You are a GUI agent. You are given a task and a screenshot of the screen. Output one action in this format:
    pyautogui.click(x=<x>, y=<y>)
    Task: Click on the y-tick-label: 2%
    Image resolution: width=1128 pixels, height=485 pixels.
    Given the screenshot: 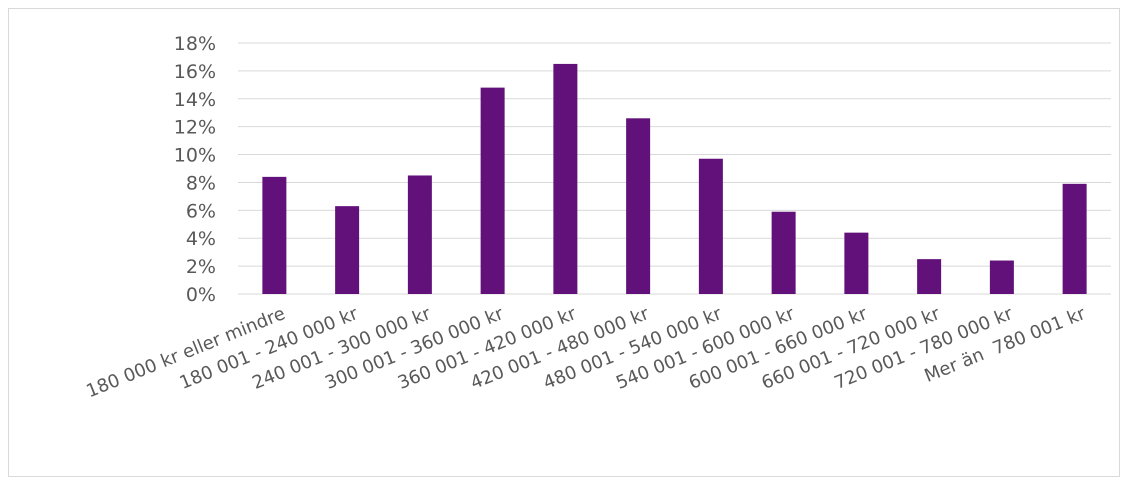 What is the action you would take?
    pyautogui.click(x=201, y=267)
    